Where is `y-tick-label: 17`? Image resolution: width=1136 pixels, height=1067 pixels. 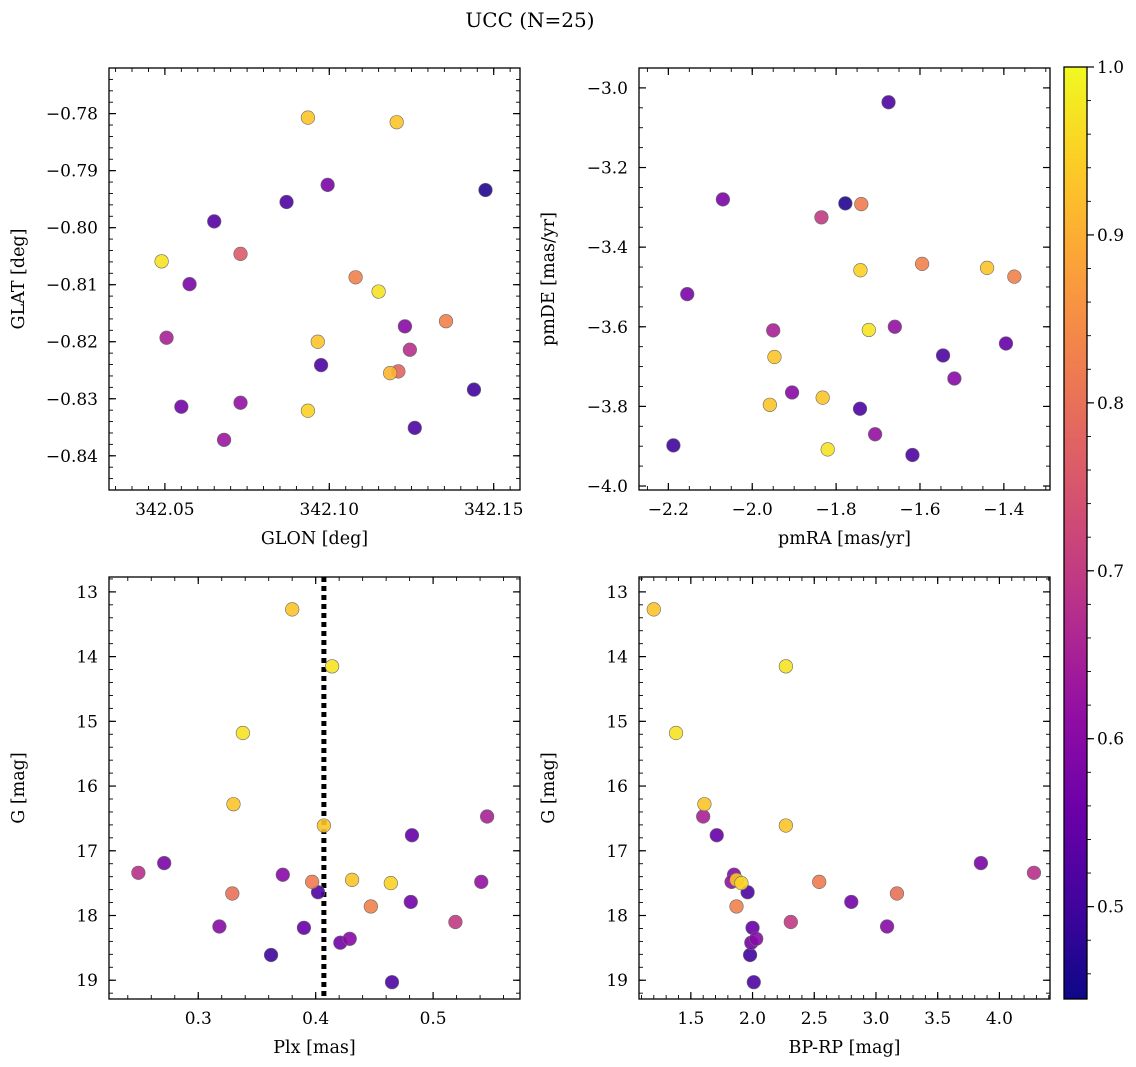 y-tick-label: 17 is located at coordinates (87, 852).